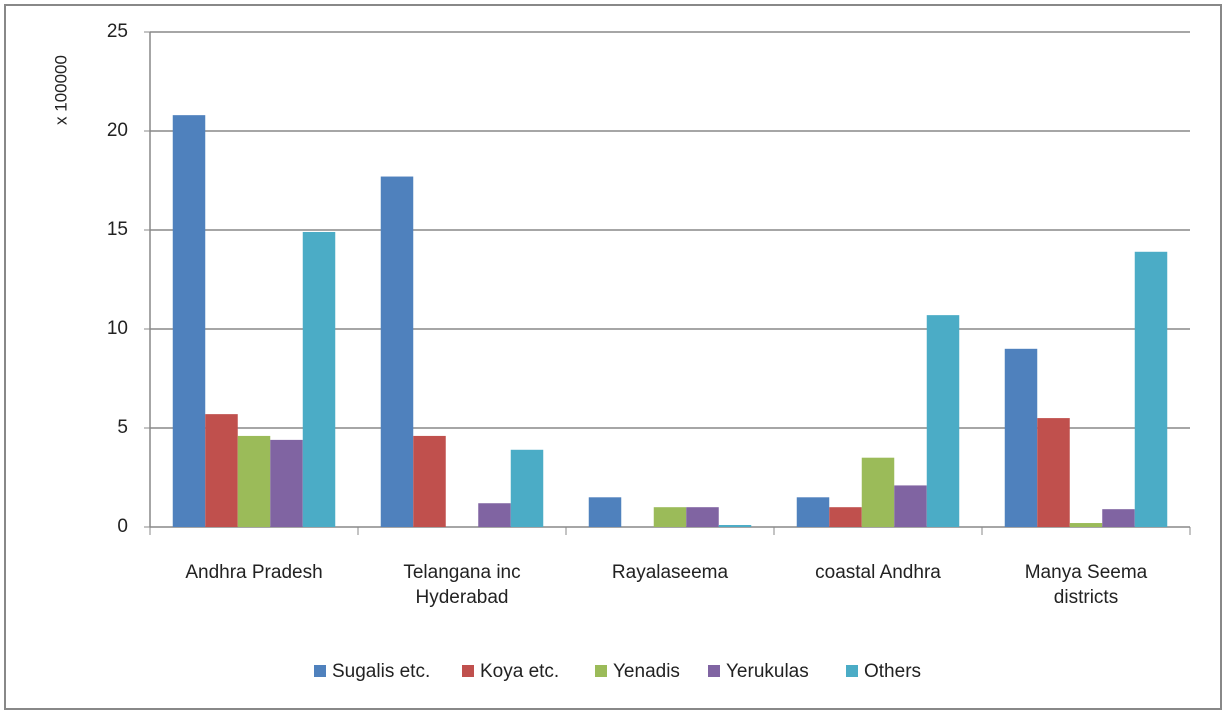 Image resolution: width=1228 pixels, height=715 pixels. What do you see at coordinates (122, 526) in the screenshot?
I see `y-tick-label: 0` at bounding box center [122, 526].